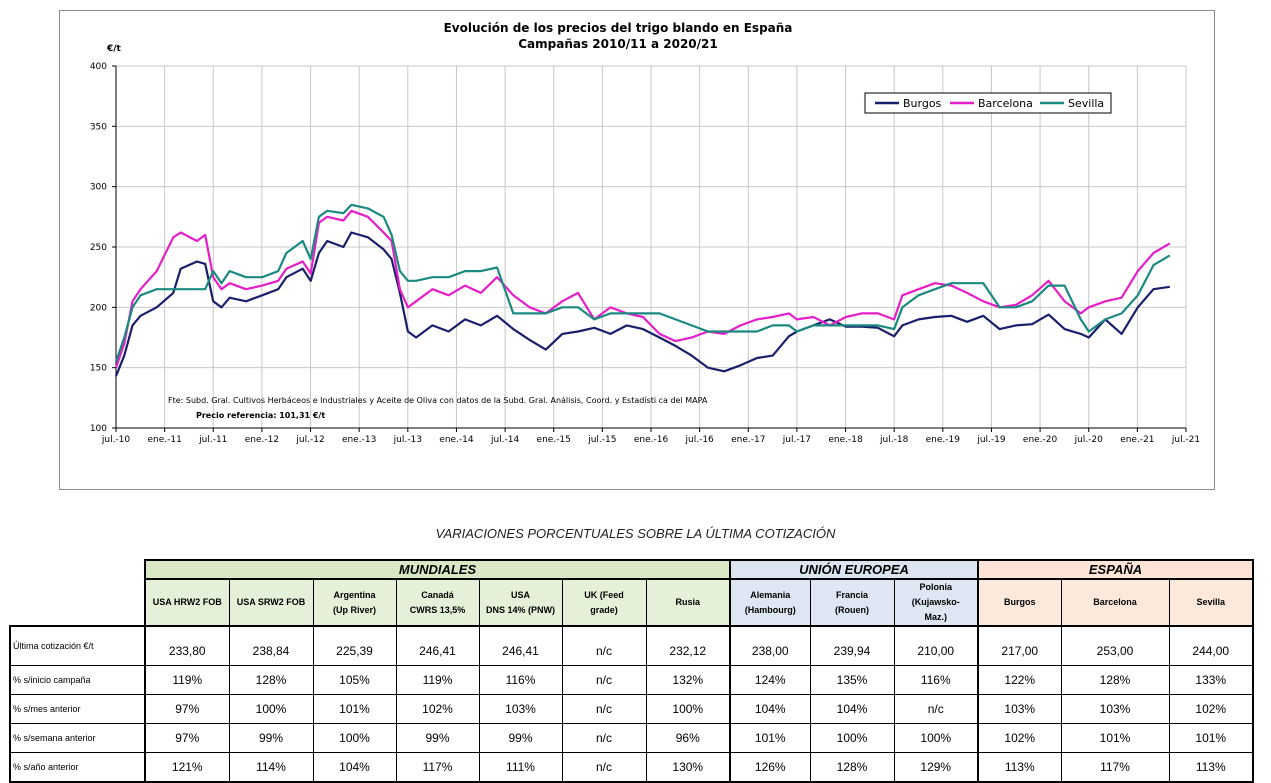 This screenshot has width=1271, height=783. What do you see at coordinates (769, 645) in the screenshot?
I see `table-cell: 238,00` at bounding box center [769, 645].